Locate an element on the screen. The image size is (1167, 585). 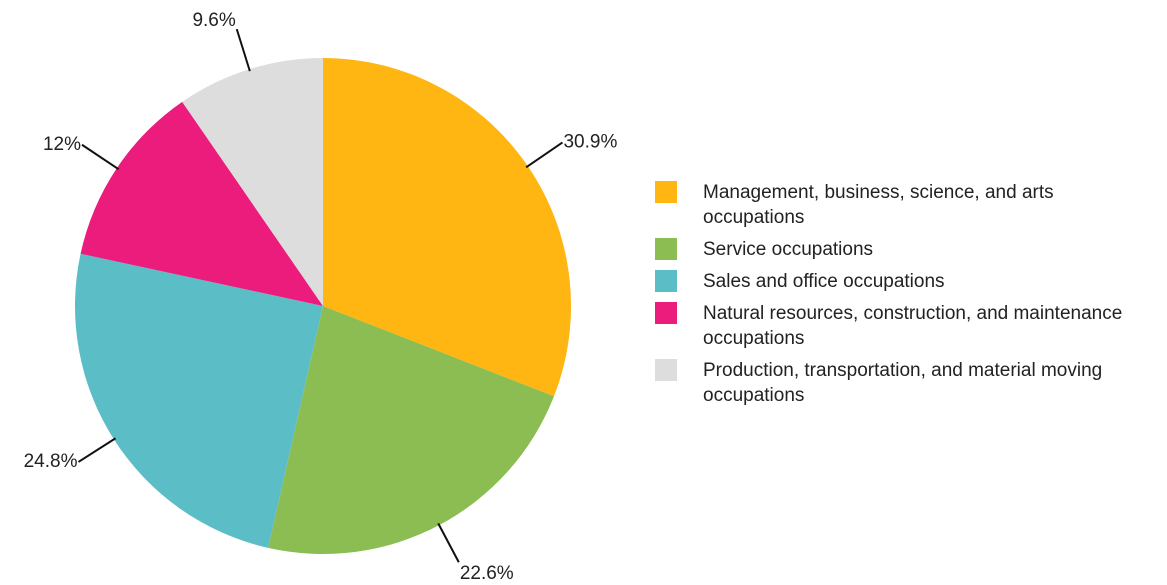
data-label: 30.9% is located at coordinates (590, 141).